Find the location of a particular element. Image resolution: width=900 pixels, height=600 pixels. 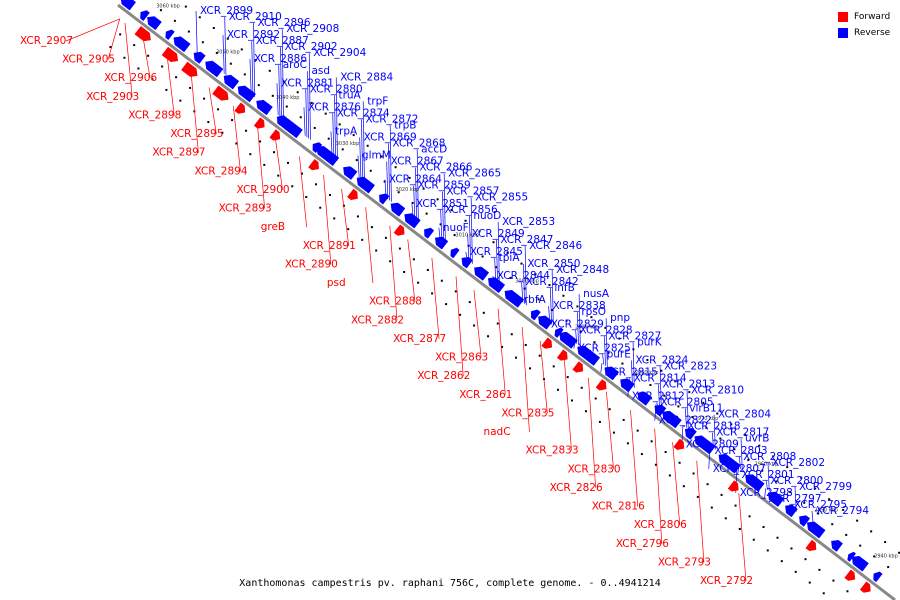

forward-gene-label: XCR_2816 is located at coordinates (618, 507).